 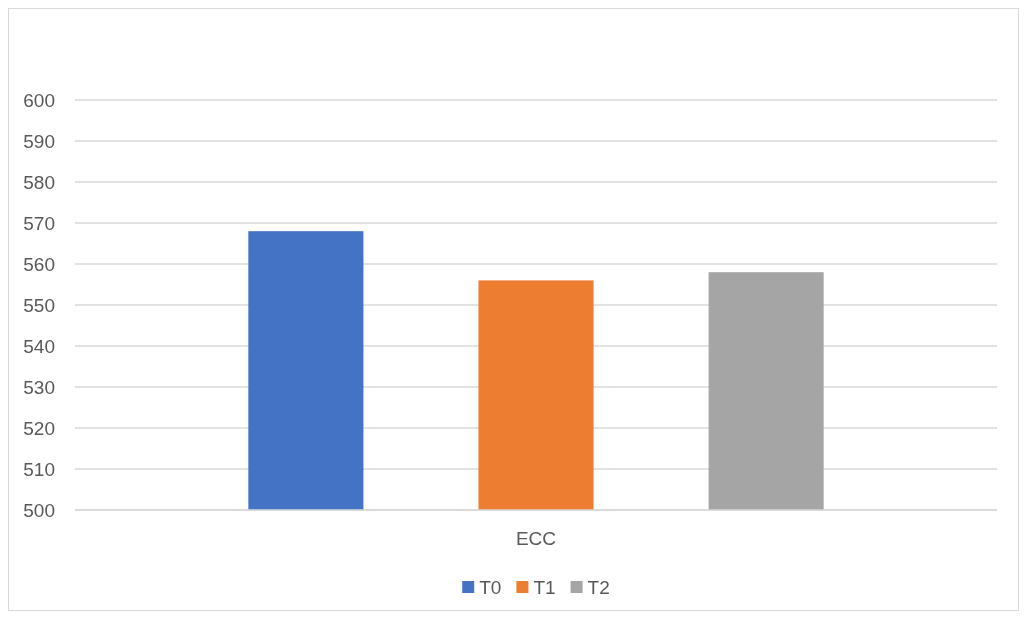 I want to click on y-tick-label: 590, so click(x=39, y=141).